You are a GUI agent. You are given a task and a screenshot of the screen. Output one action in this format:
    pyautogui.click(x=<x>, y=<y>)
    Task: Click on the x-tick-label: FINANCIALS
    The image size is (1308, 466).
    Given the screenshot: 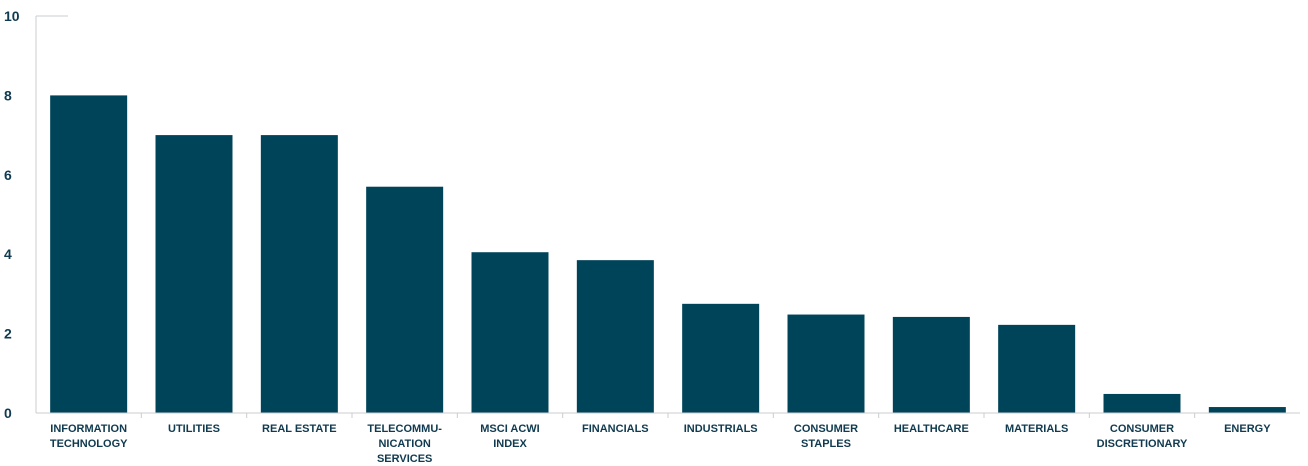 What is the action you would take?
    pyautogui.click(x=615, y=429)
    